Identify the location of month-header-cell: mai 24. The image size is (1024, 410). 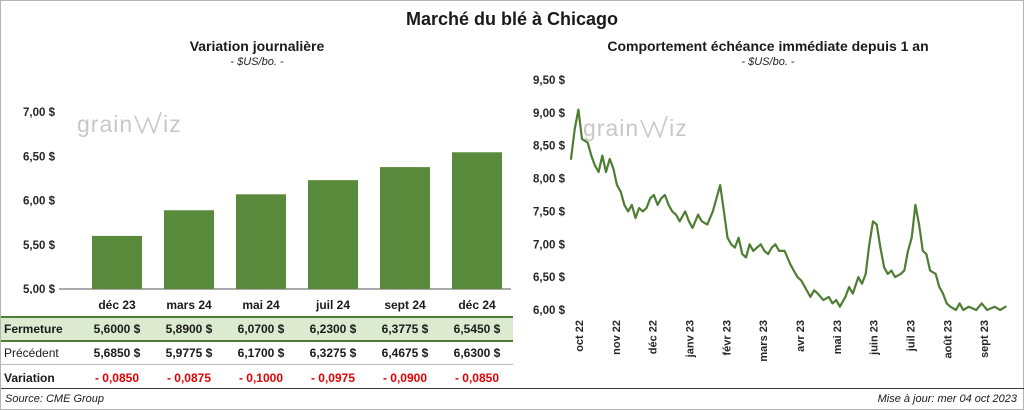
(261, 305).